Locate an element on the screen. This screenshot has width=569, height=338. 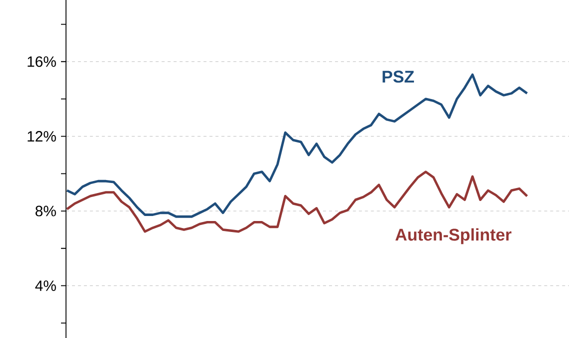
y-tick-label: 4% is located at coordinates (45, 285).